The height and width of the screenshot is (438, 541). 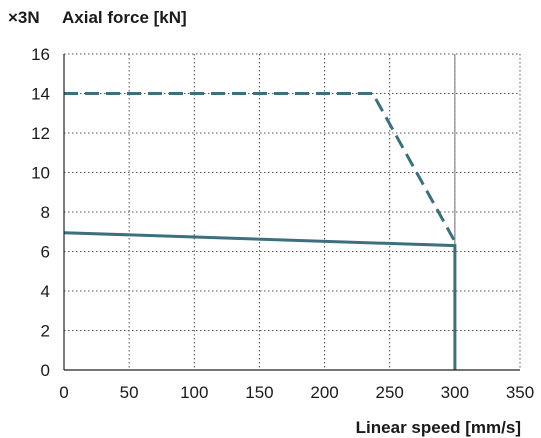 I want to click on y-axis-title: Axial force [kN], so click(x=124, y=17).